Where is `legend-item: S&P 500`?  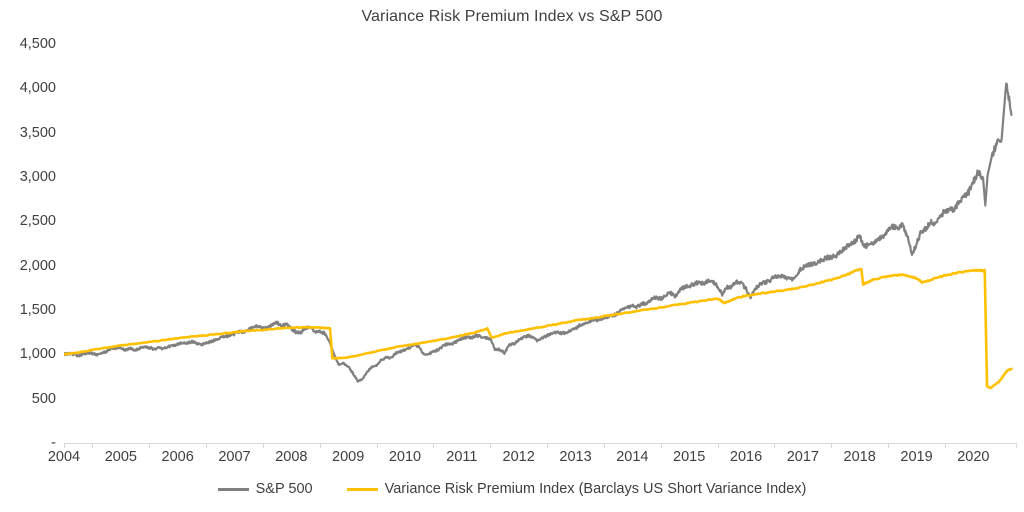 legend-item: S&P 500 is located at coordinates (265, 489).